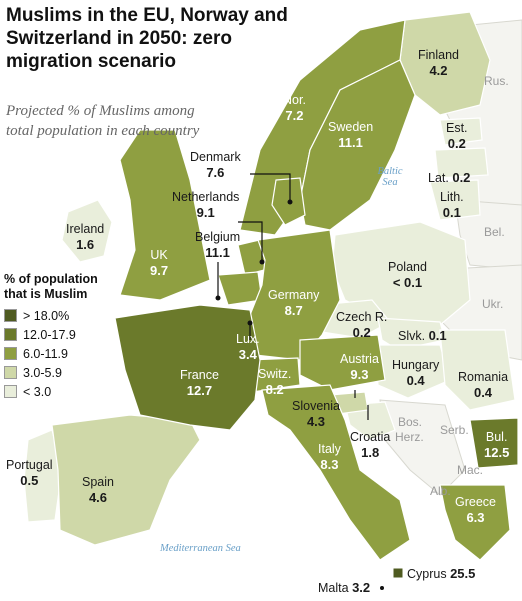 The height and width of the screenshot is (601, 522). I want to click on country-value: 0.4, so click(483, 392).